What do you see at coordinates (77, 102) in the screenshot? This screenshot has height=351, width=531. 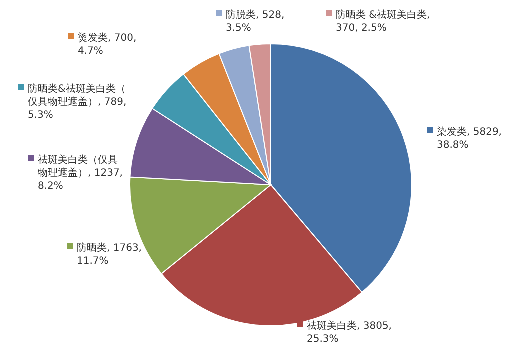 I see `legend-label: 防晒类&祛斑美白类（仅具物理遮盖）, 789, 5.3%` at bounding box center [77, 102].